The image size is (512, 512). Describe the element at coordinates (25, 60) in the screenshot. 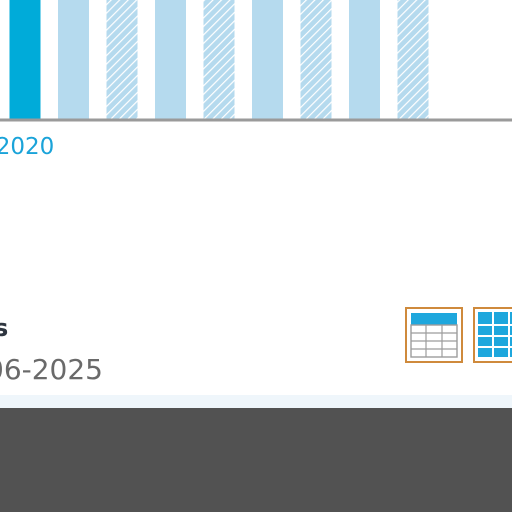

I see `bar-2020` at that location.